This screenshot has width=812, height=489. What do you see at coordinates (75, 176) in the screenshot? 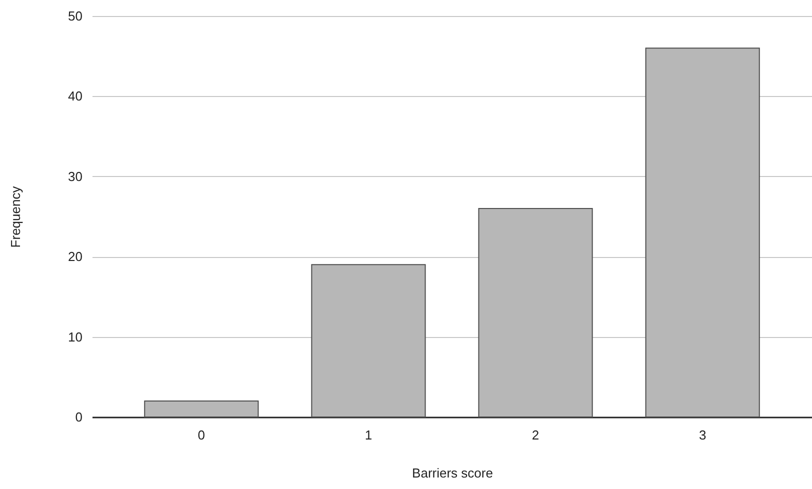
I see `y-tick-label: 30` at bounding box center [75, 176].